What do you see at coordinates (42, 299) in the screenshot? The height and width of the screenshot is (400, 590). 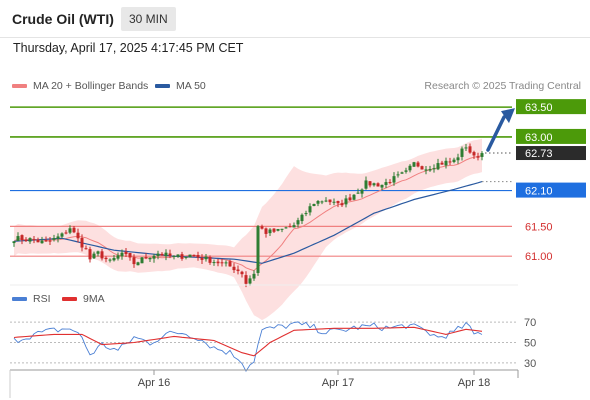 I see `rsi-label: RSI` at bounding box center [42, 299].